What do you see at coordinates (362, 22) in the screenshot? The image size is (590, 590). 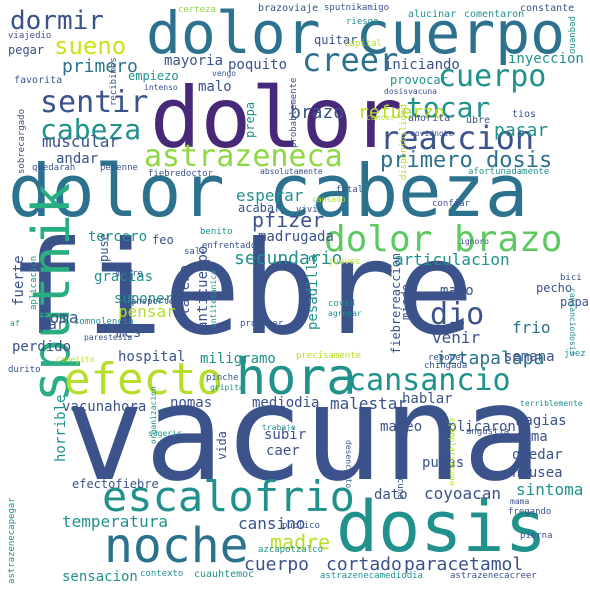 I see `word-riesgo: riesgo` at bounding box center [362, 22].